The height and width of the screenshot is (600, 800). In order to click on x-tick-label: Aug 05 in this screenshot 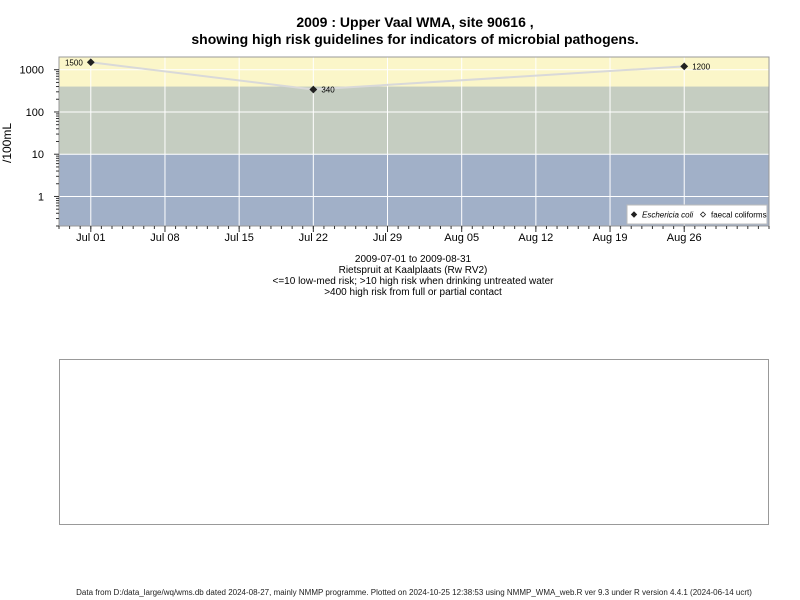, I will do `click(461, 238)`.